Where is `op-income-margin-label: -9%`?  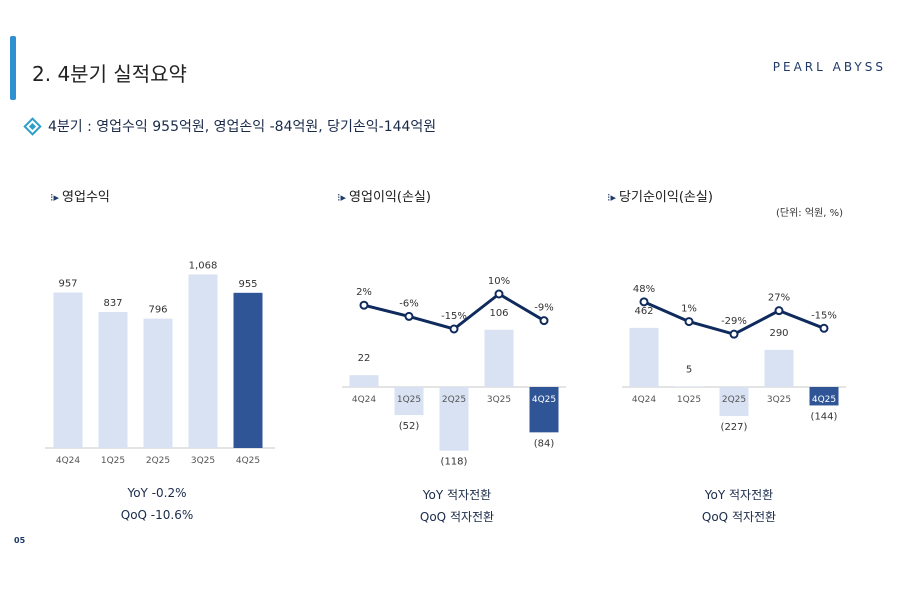
op-income-margin-label: -9% is located at coordinates (543, 308).